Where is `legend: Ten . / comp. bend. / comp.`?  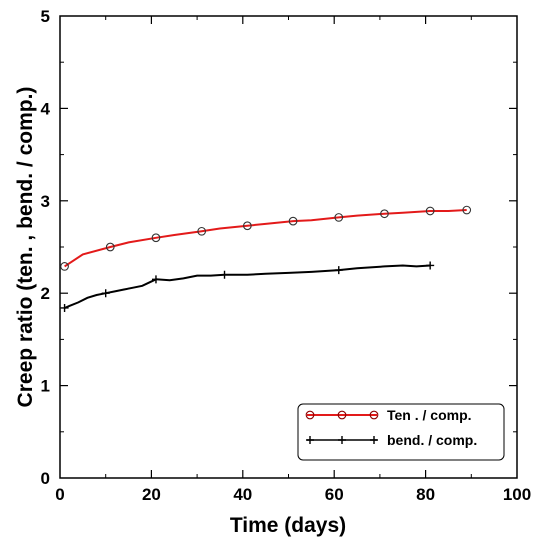
legend: Ten . / comp. bend. / comp. is located at coordinates (401, 432).